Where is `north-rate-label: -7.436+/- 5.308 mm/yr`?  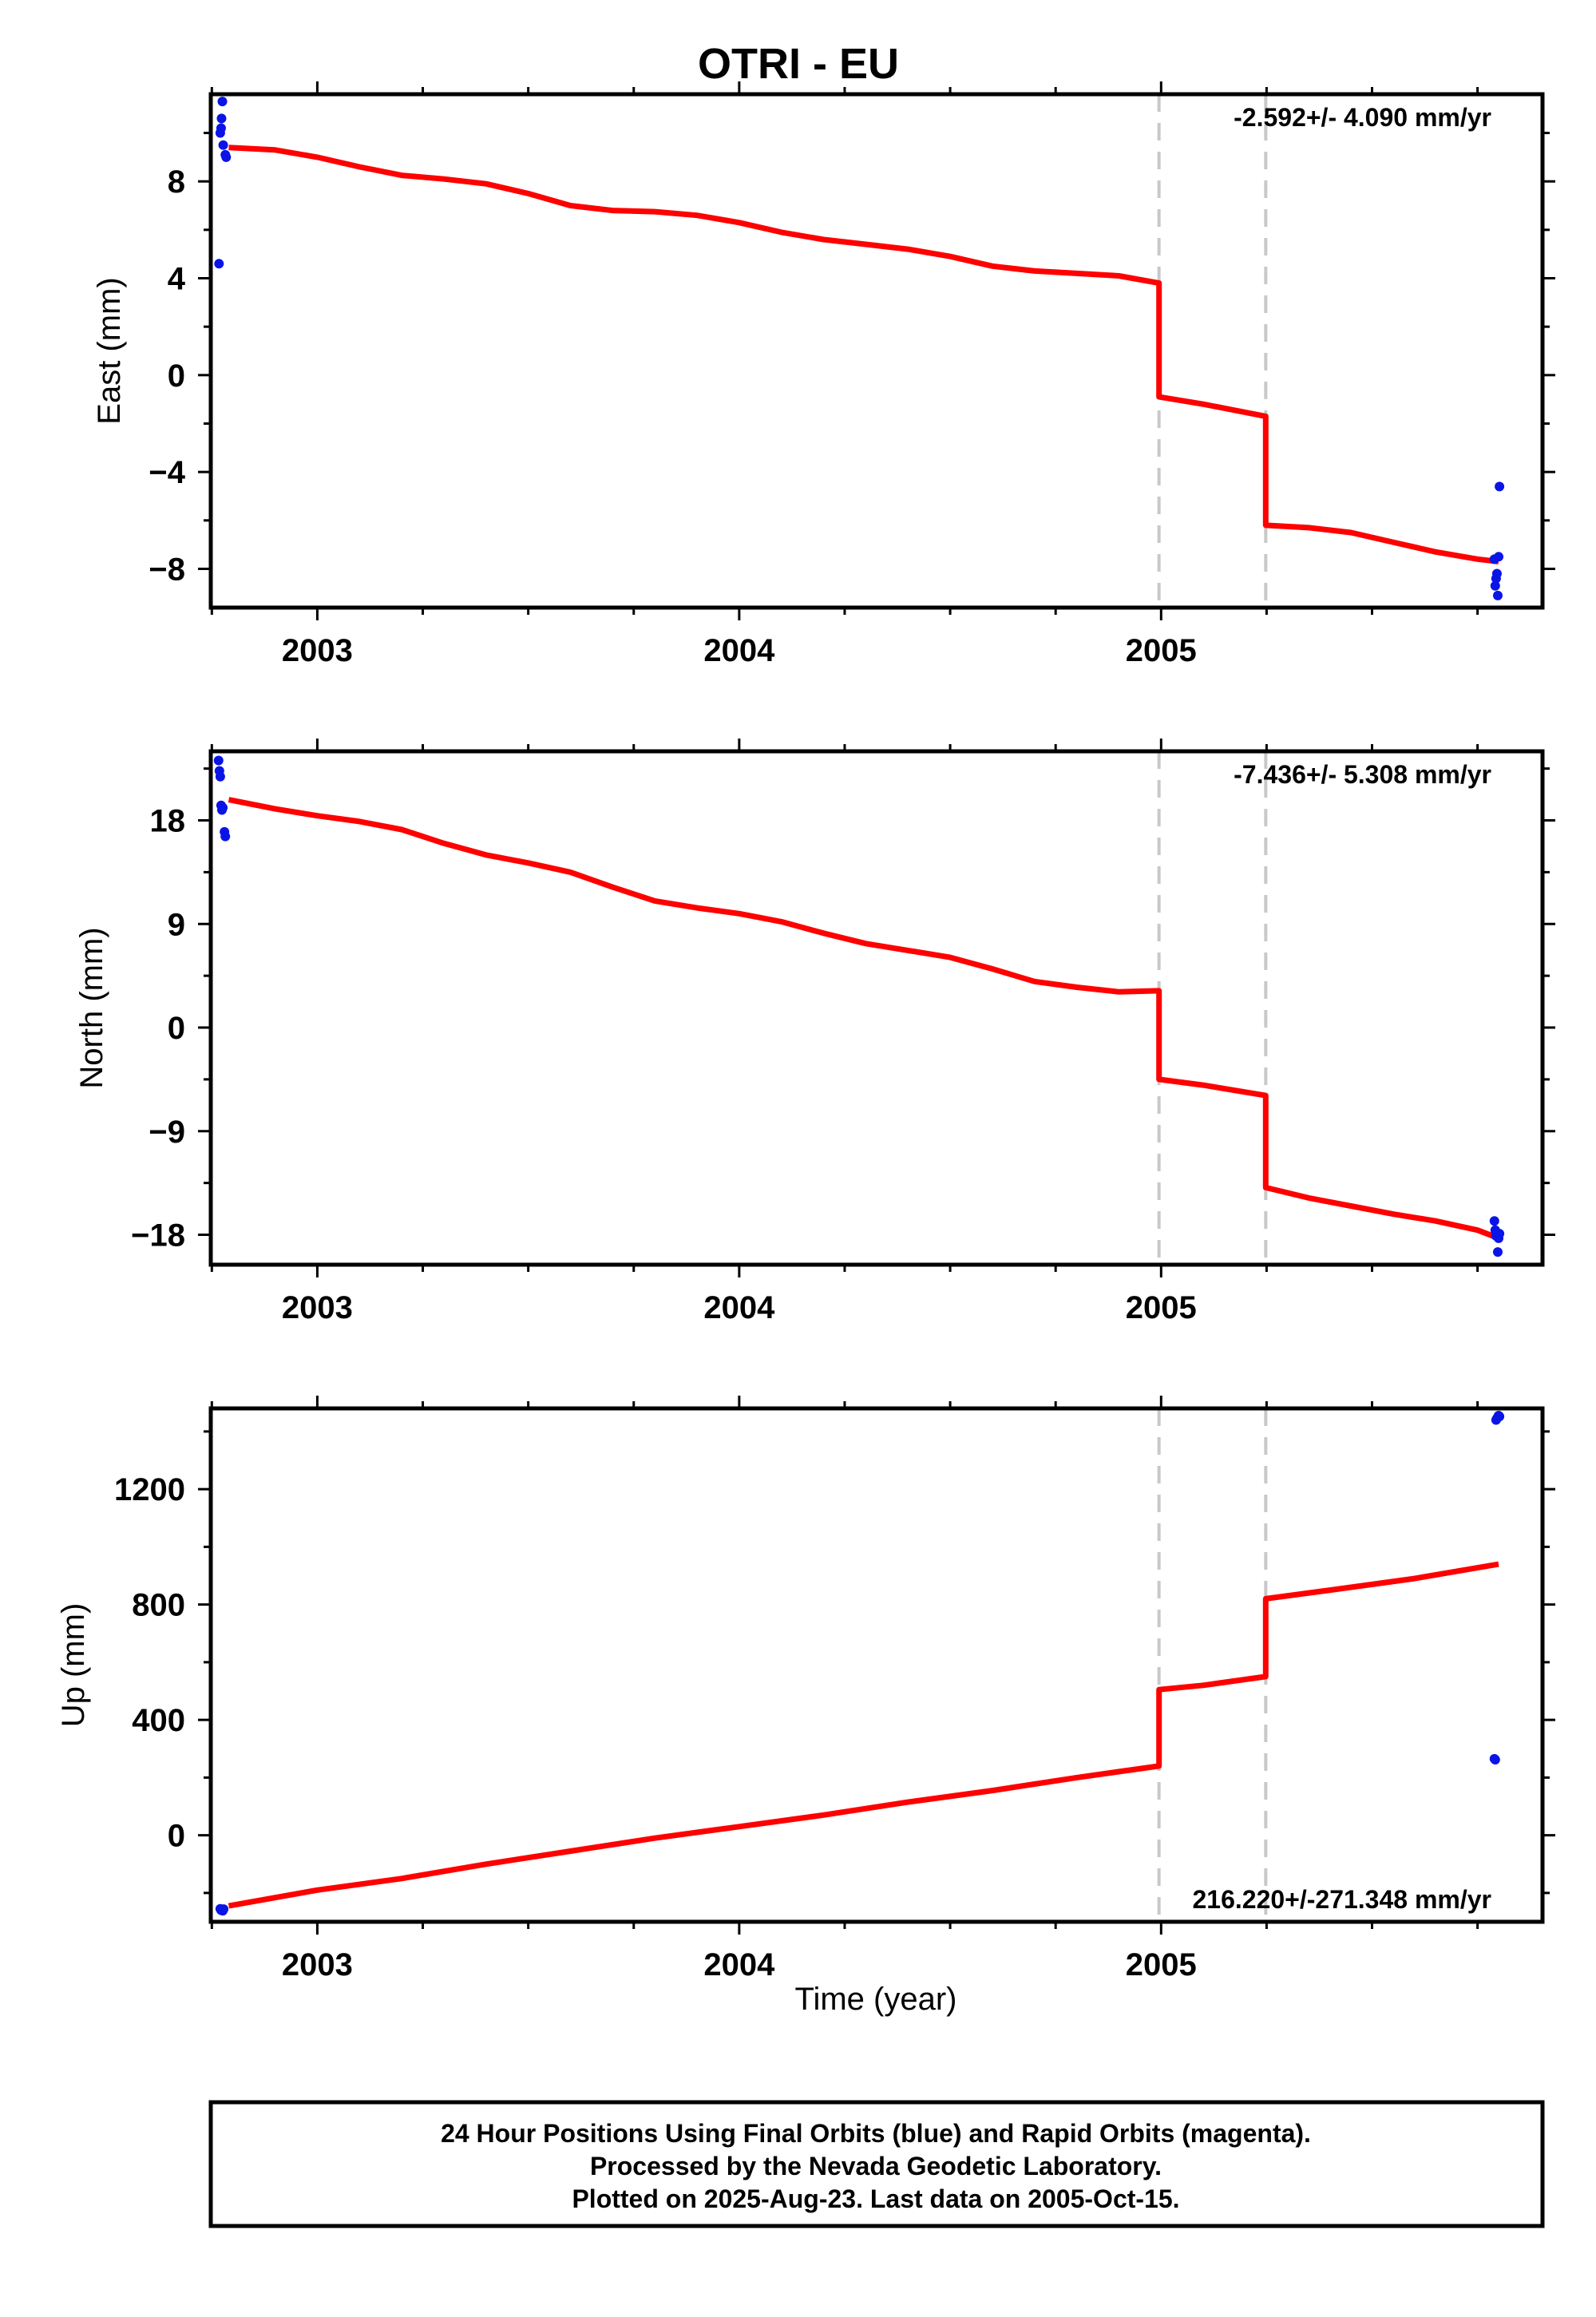
north-rate-label: -7.436+/- 5.308 mm/yr is located at coordinates (1362, 774).